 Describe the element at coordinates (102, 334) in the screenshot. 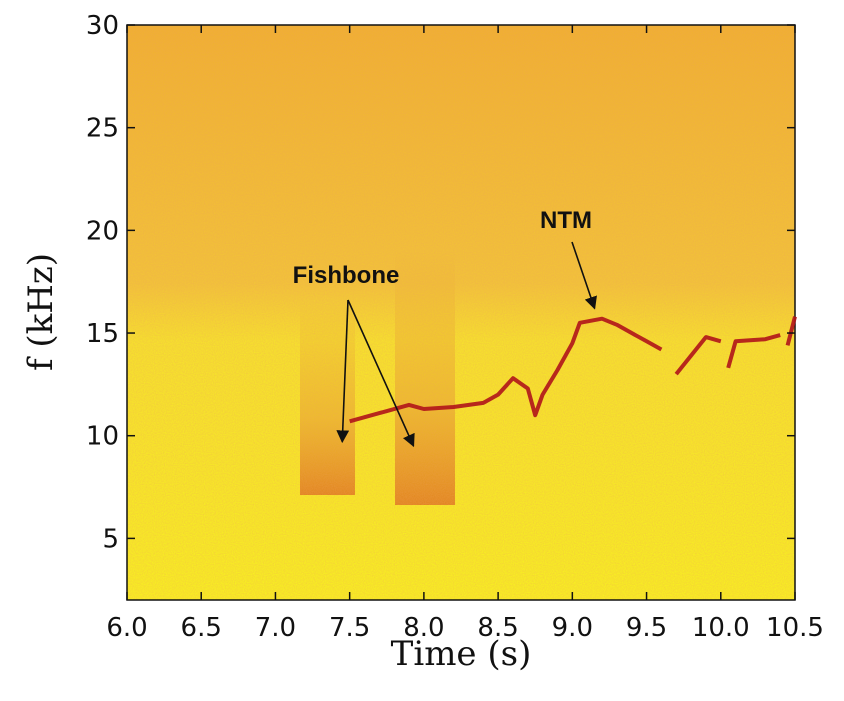

I see `y-tick-label: 15` at that location.